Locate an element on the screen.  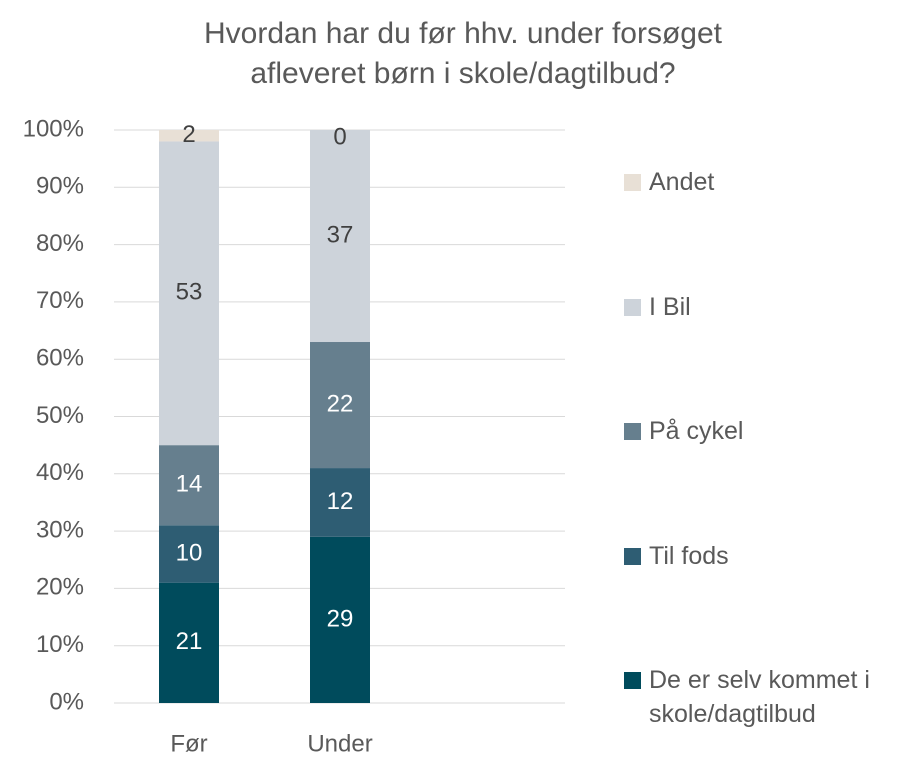
x-tick-label: Før is located at coordinates (188, 743).